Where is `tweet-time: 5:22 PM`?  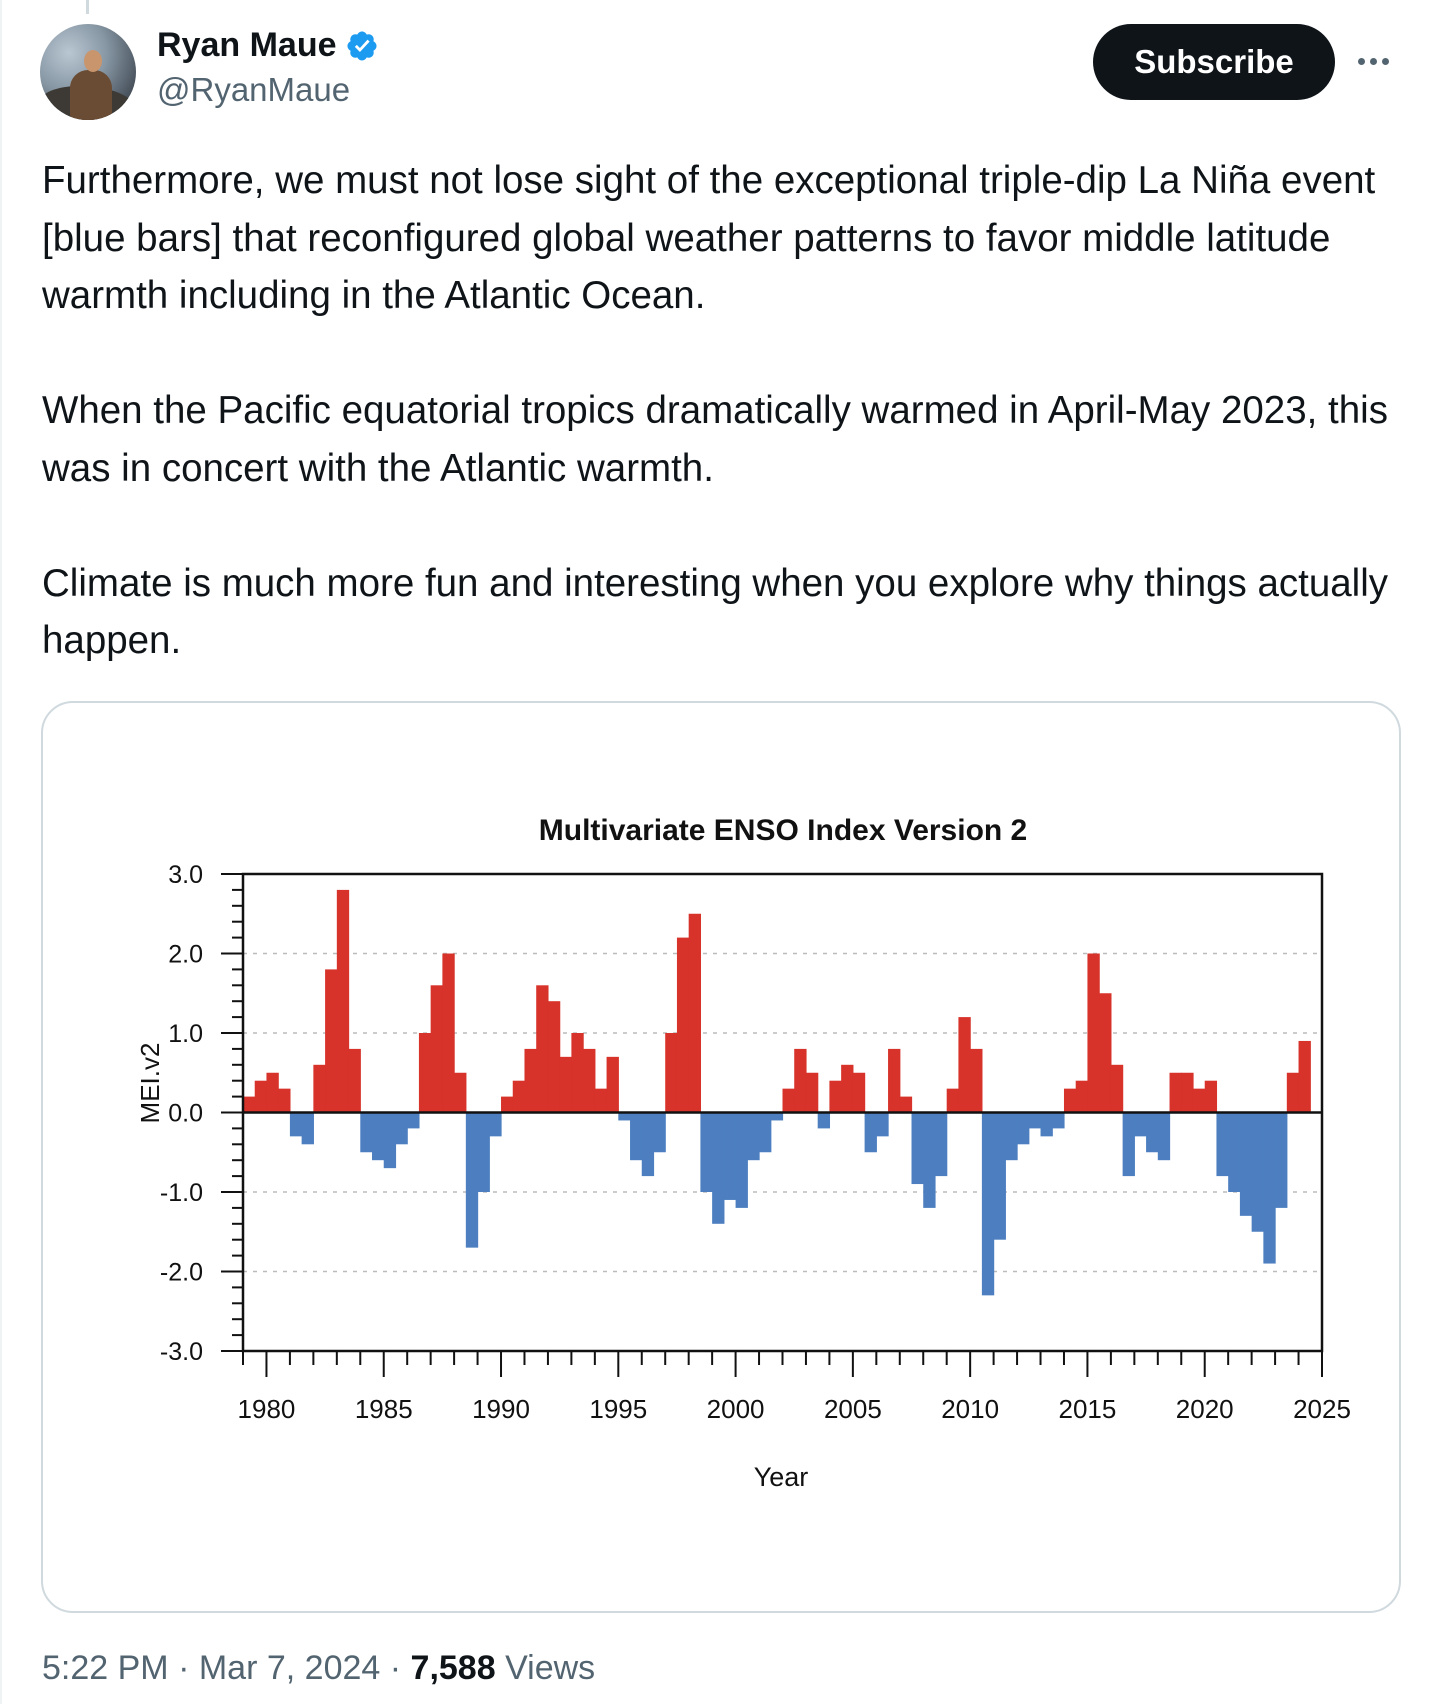
tweet-time: 5:22 PM is located at coordinates (105, 1668).